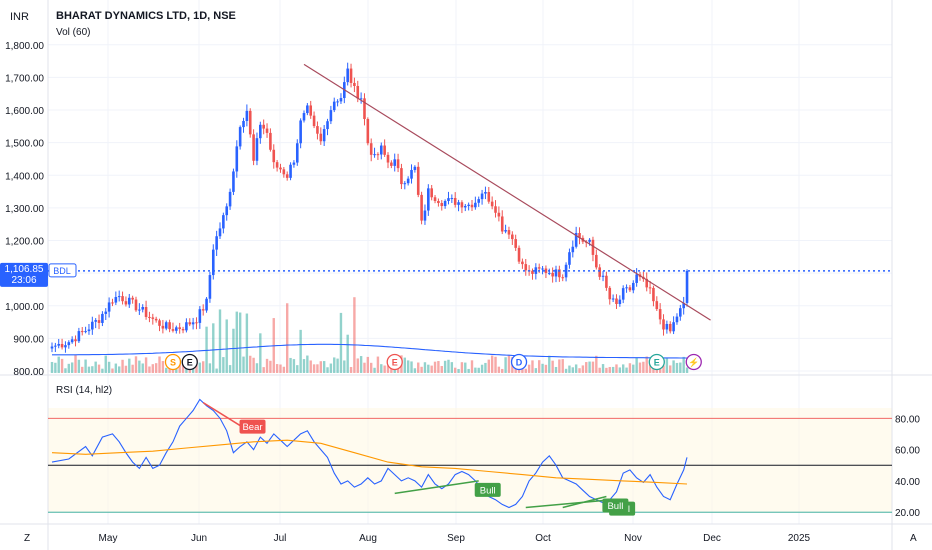 This screenshot has width=932, height=550. What do you see at coordinates (799, 538) in the screenshot?
I see `time-tick-label: 2025` at bounding box center [799, 538].